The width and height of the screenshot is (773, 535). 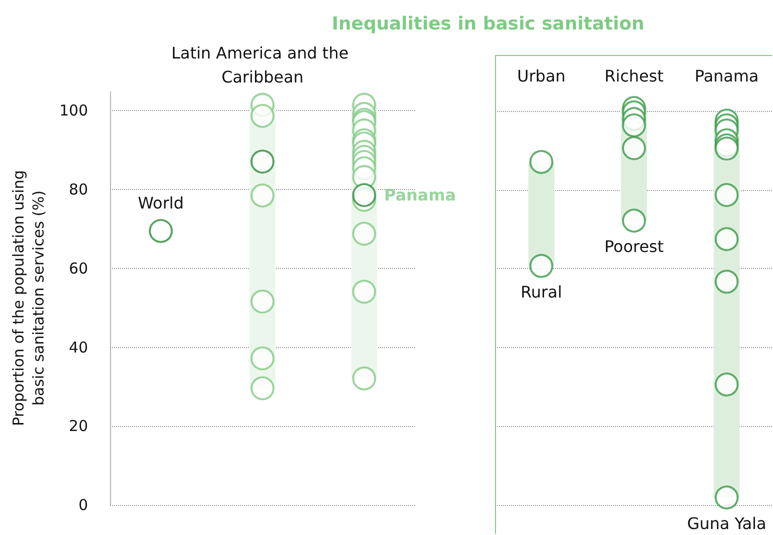 What do you see at coordinates (78, 426) in the screenshot?
I see `y-tick-label: 20` at bounding box center [78, 426].